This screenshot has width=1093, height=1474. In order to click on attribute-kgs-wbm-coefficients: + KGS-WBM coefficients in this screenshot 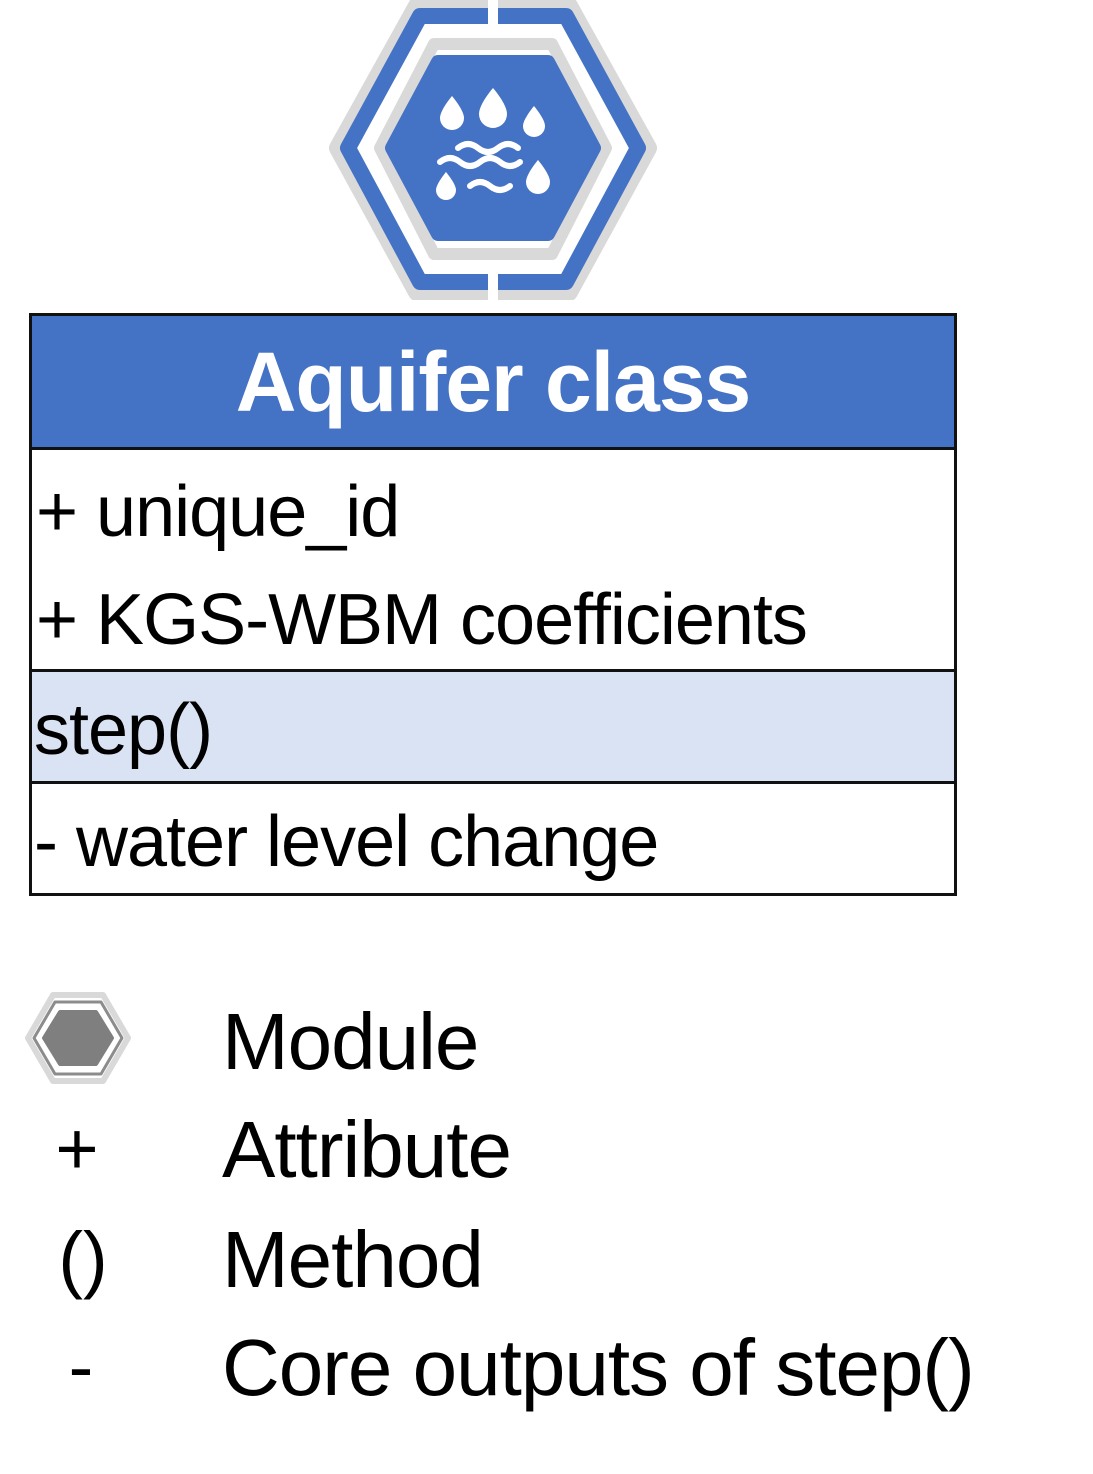, I will do `click(422, 620)`.